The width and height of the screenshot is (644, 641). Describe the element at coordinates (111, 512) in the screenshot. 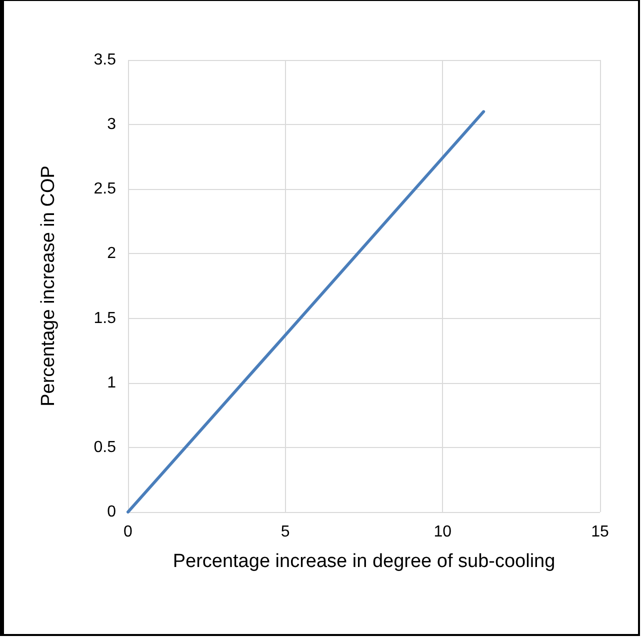

I see `y-tick-label: 0` at that location.